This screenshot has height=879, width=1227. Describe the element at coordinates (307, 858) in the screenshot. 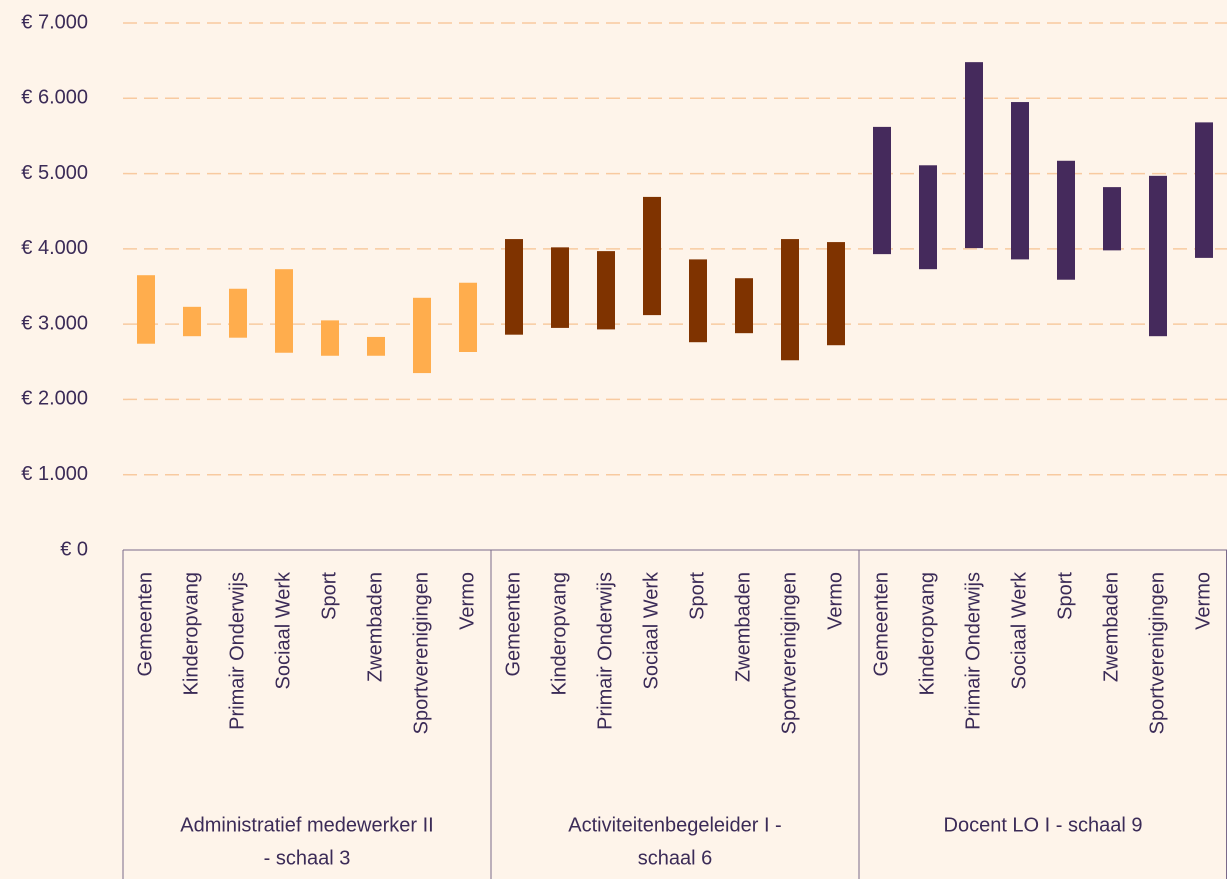

I see `group-label: - schaal 3` at that location.